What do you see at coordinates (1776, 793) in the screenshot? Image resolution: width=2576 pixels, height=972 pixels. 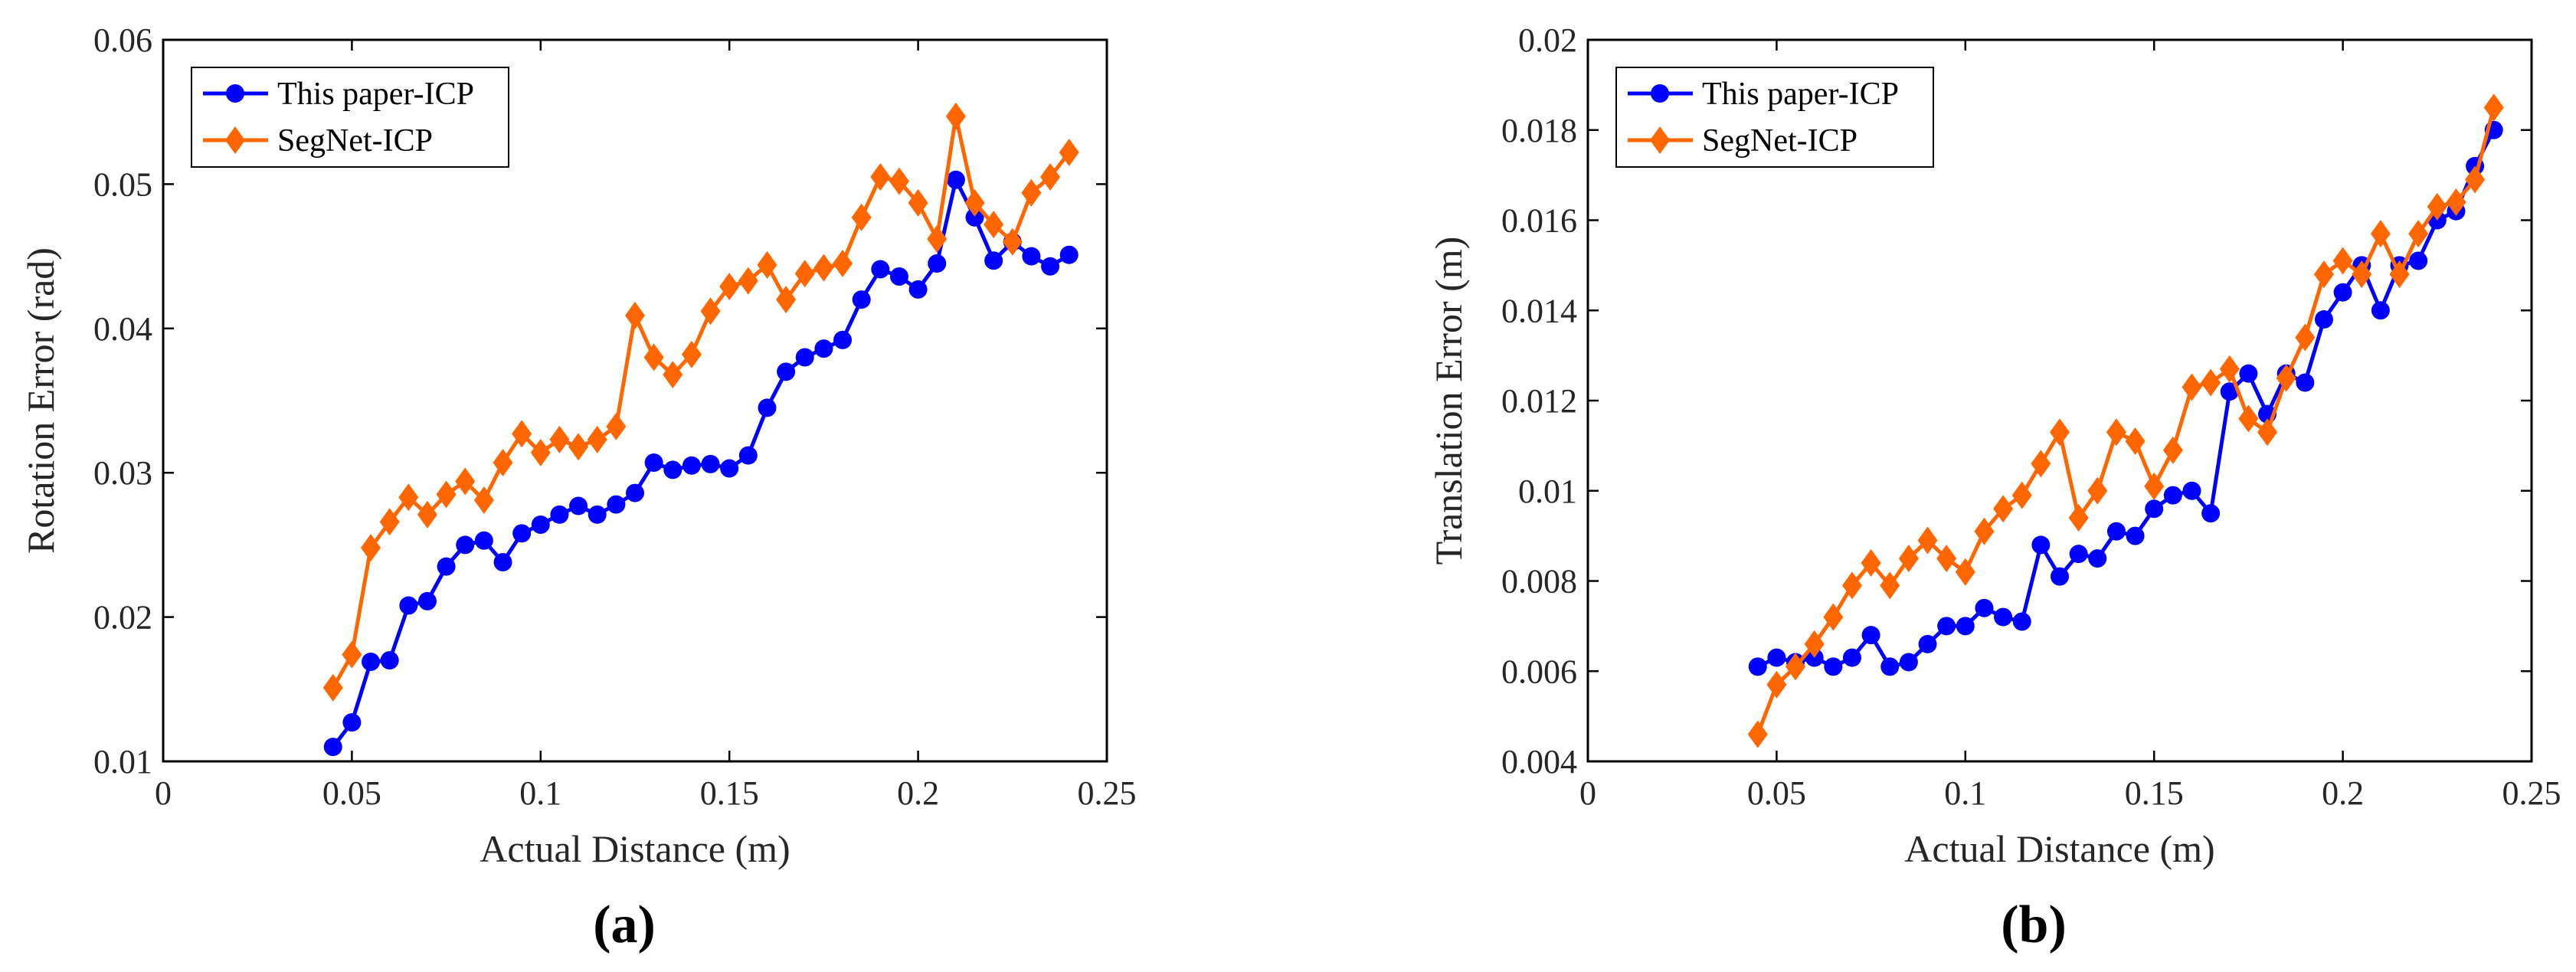 I see `x-tick-label: 0.05` at bounding box center [1776, 793].